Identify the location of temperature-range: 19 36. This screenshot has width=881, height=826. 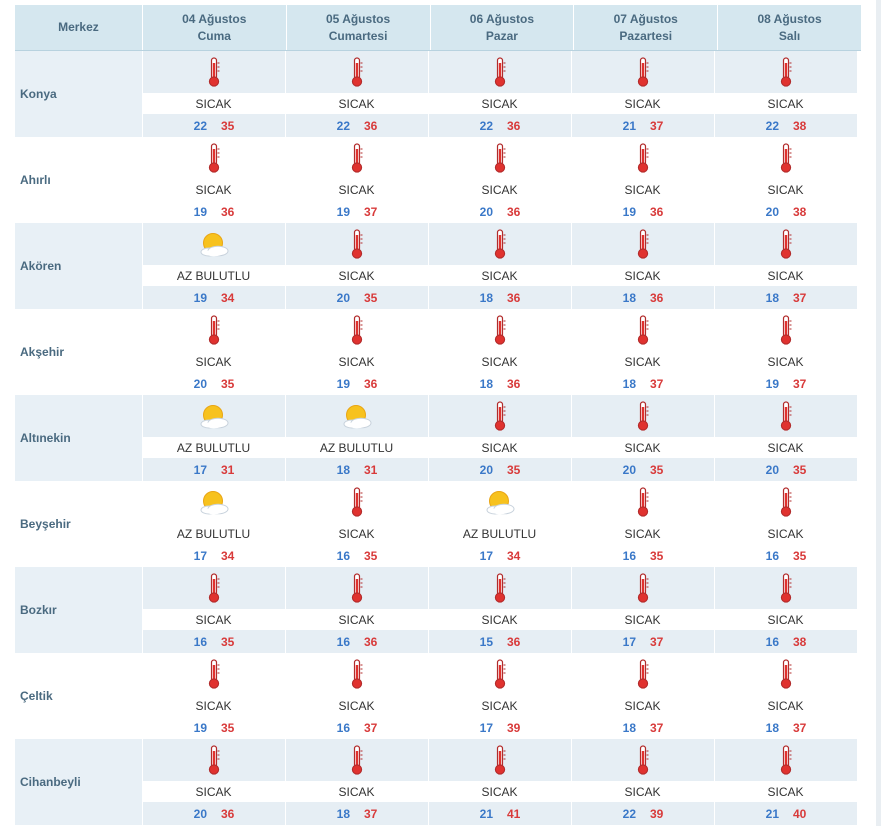
(356, 383).